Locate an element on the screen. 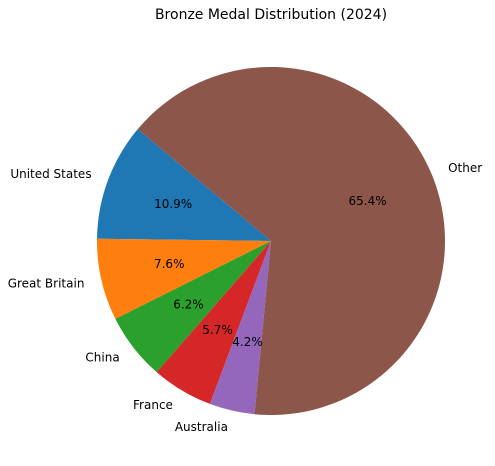 The width and height of the screenshot is (495, 466). category-label-china: China is located at coordinates (102, 358).